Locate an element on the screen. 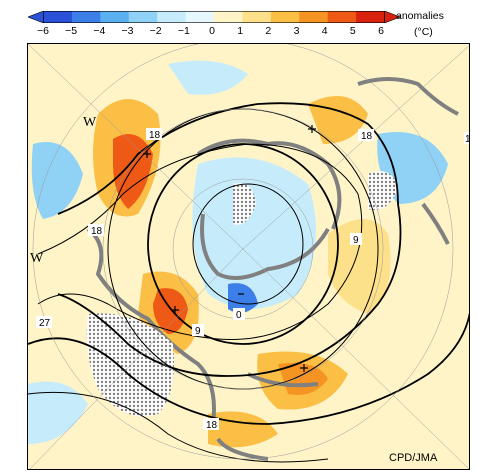  legend-unit: (°C) is located at coordinates (423, 32).